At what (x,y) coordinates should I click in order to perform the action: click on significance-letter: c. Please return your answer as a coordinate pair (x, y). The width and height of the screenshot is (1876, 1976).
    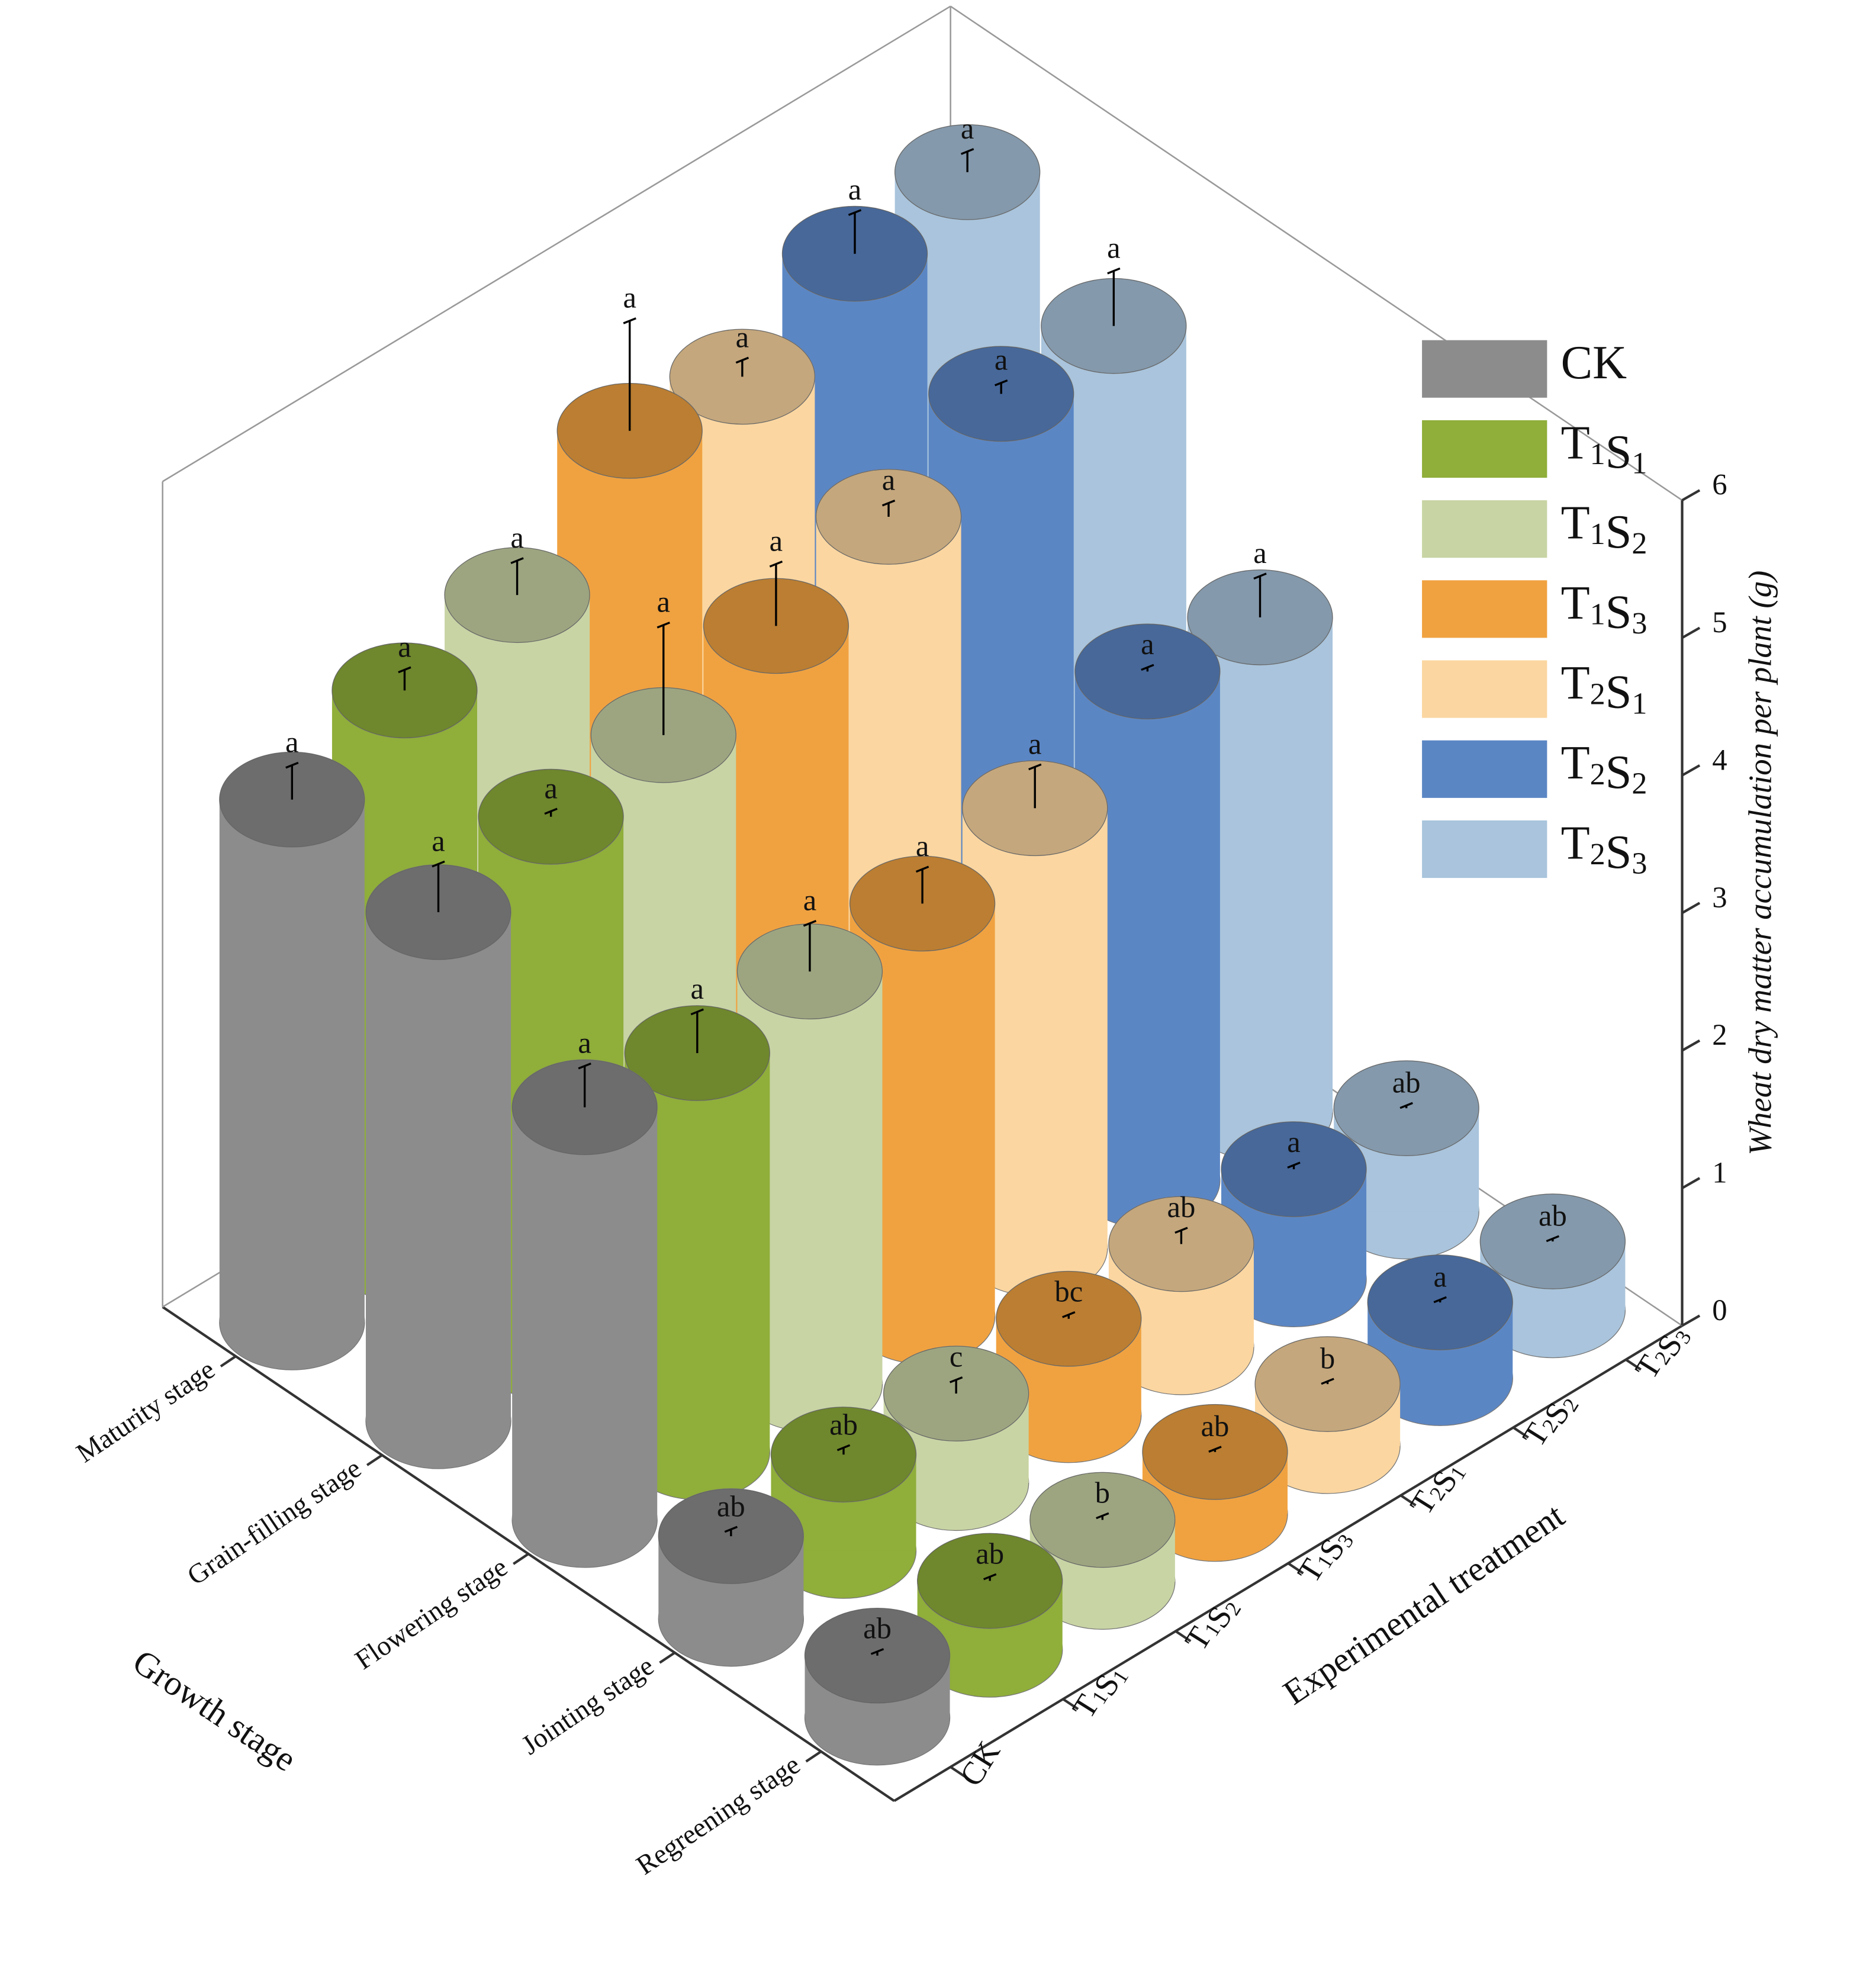
    Looking at the image, I should click on (956, 1356).